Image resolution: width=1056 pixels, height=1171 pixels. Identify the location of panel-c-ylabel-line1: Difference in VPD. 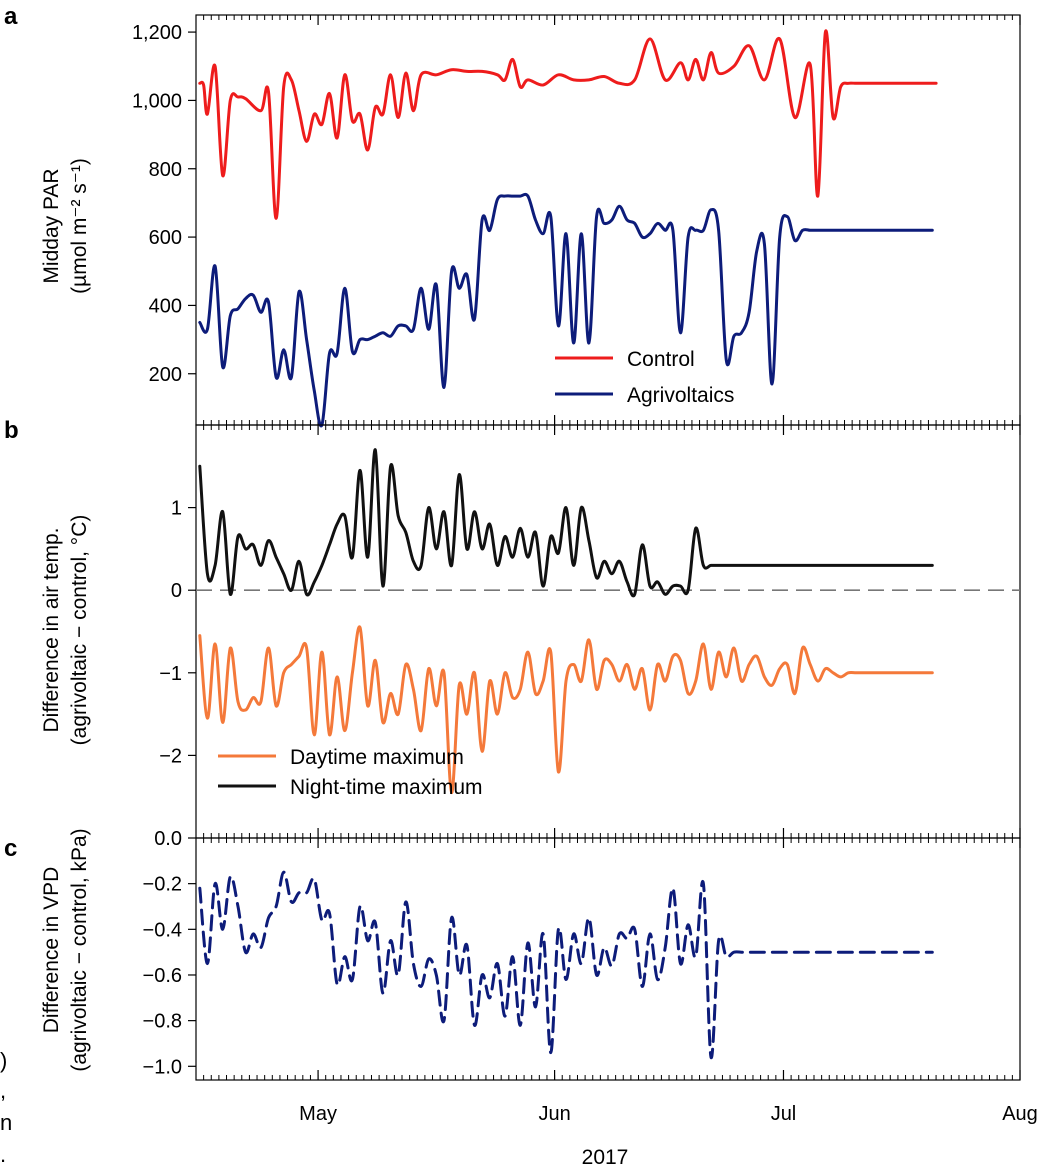
(51, 950).